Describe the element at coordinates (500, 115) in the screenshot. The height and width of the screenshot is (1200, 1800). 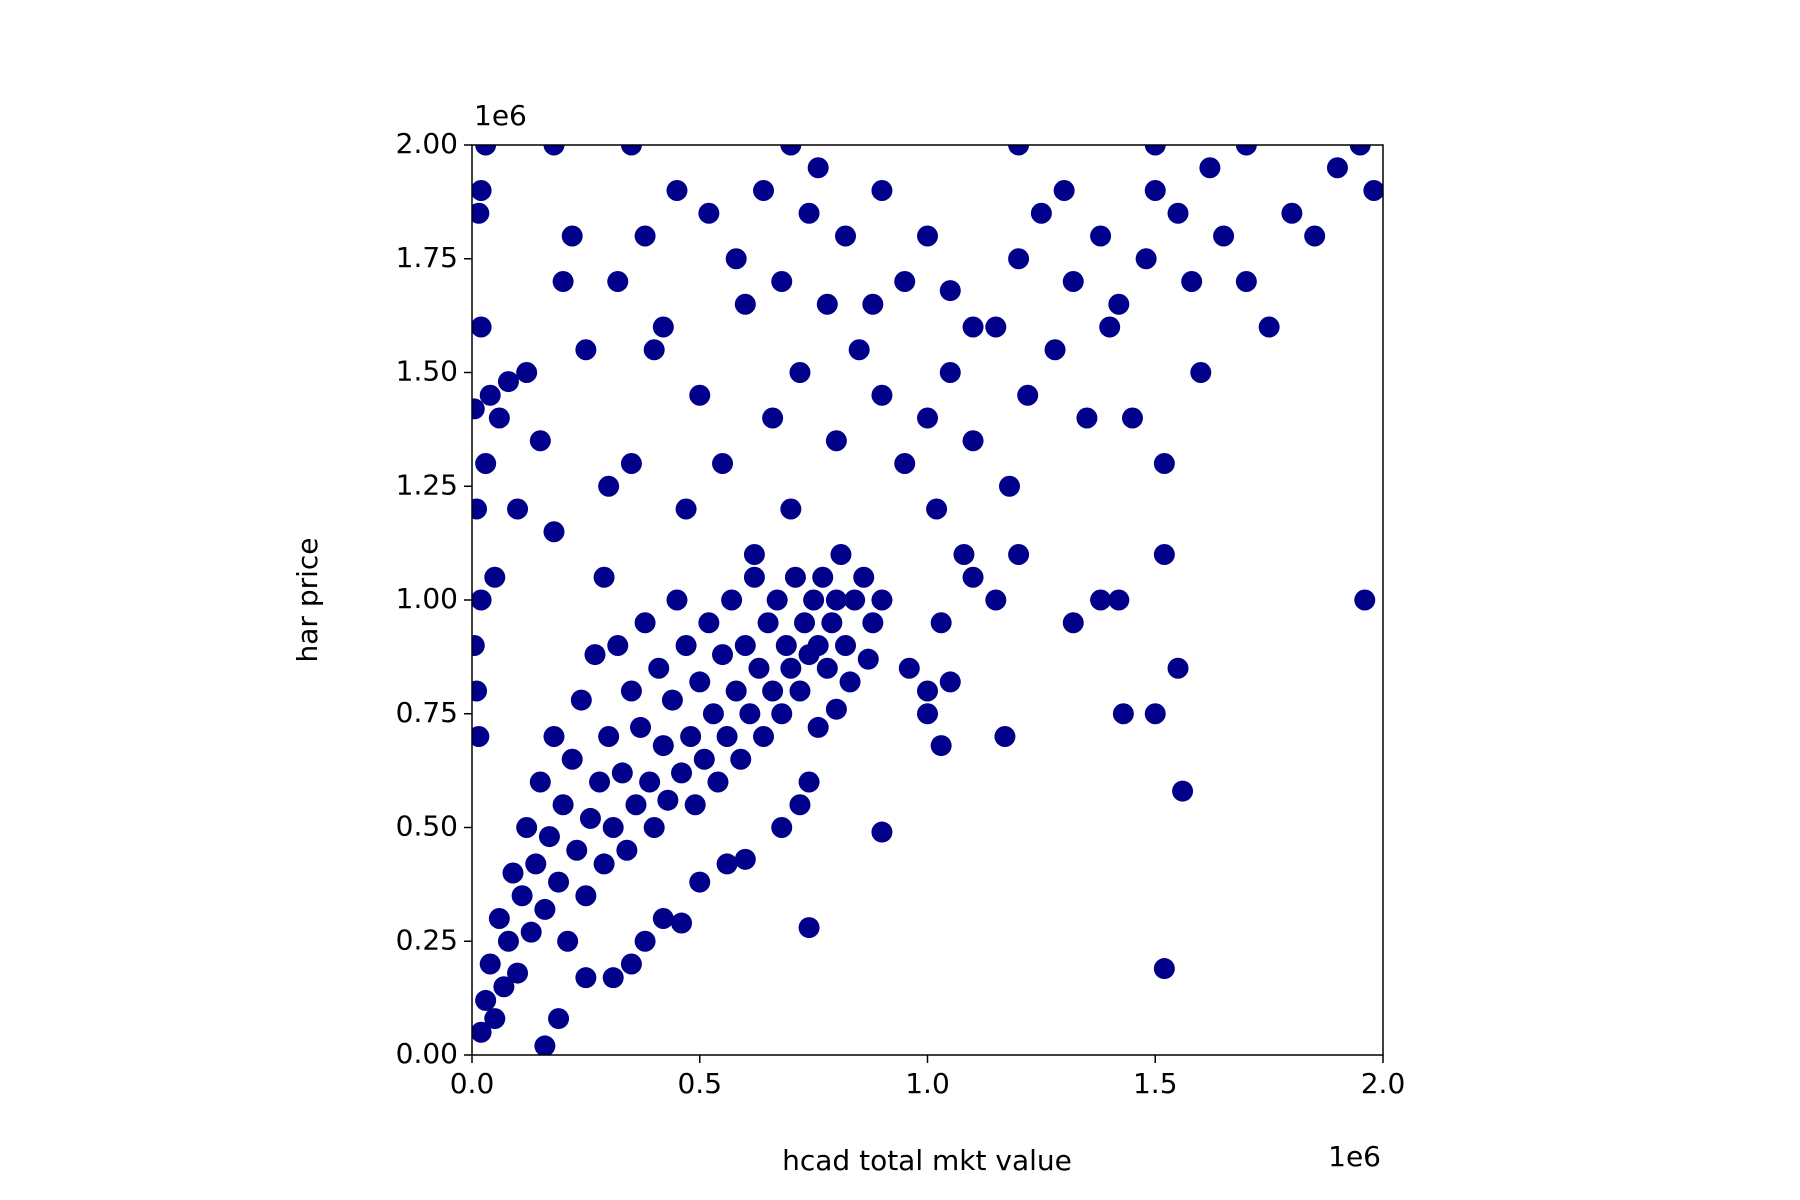
I see `y-offset-label: 1e6` at that location.